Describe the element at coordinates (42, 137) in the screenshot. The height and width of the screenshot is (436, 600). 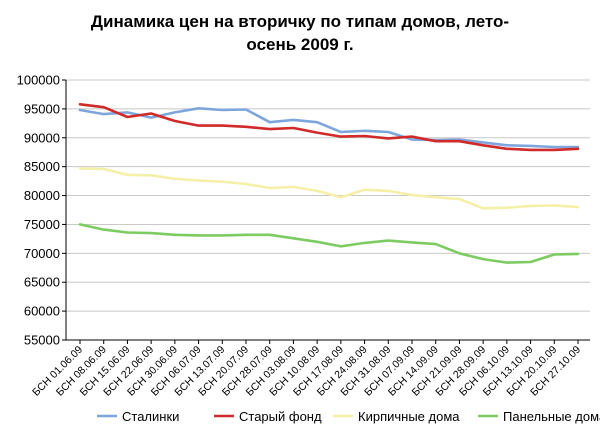
I see `y-tick-label: 90000` at that location.